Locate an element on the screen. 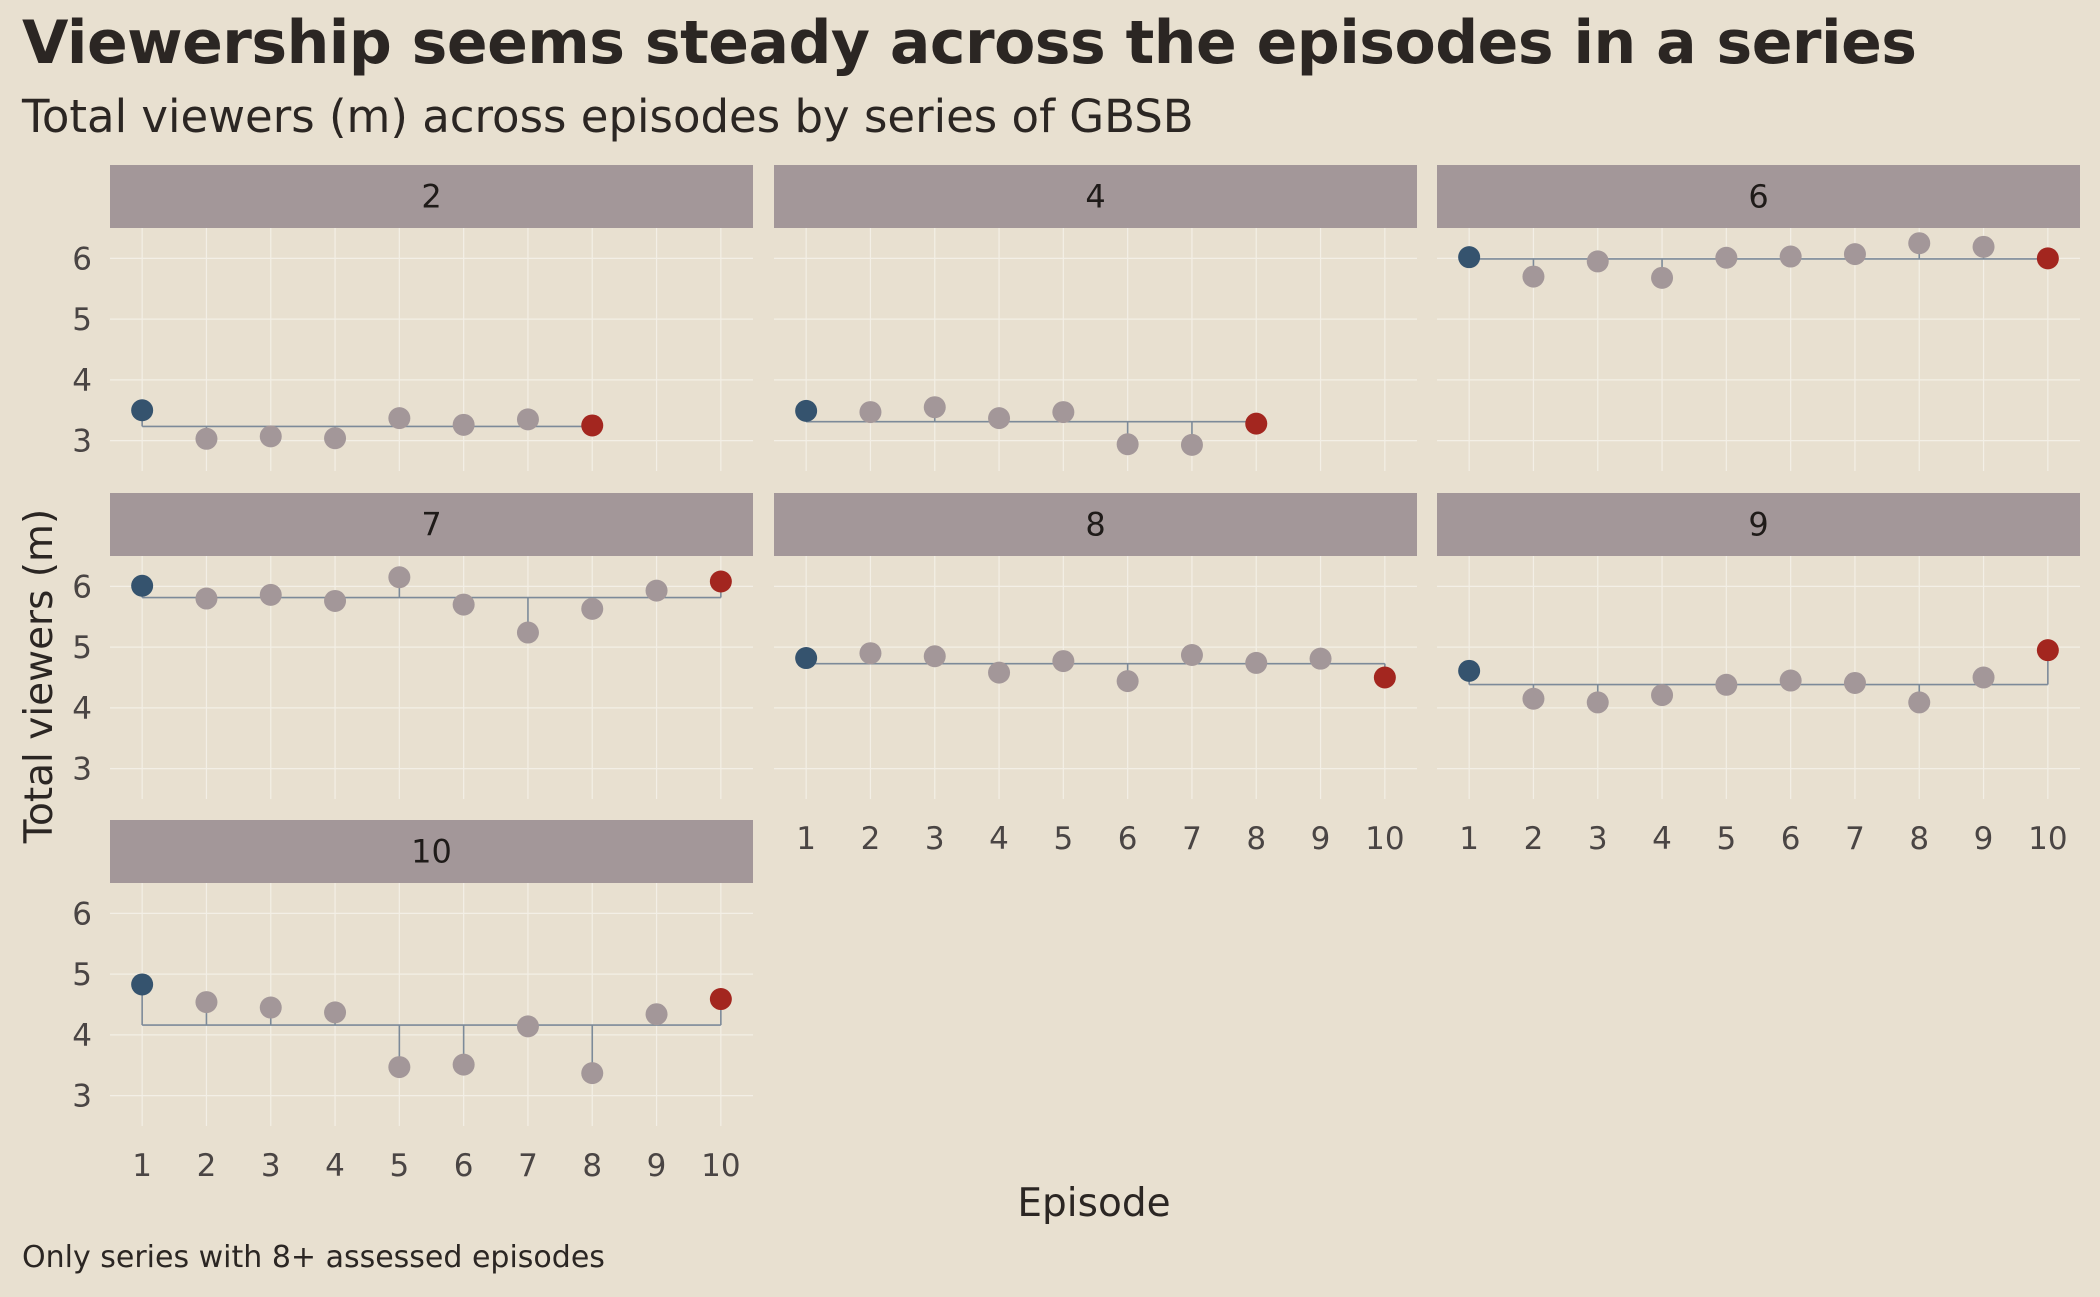 The width and height of the screenshot is (2100, 1297). facet-label-6: 6 is located at coordinates (1758, 197).